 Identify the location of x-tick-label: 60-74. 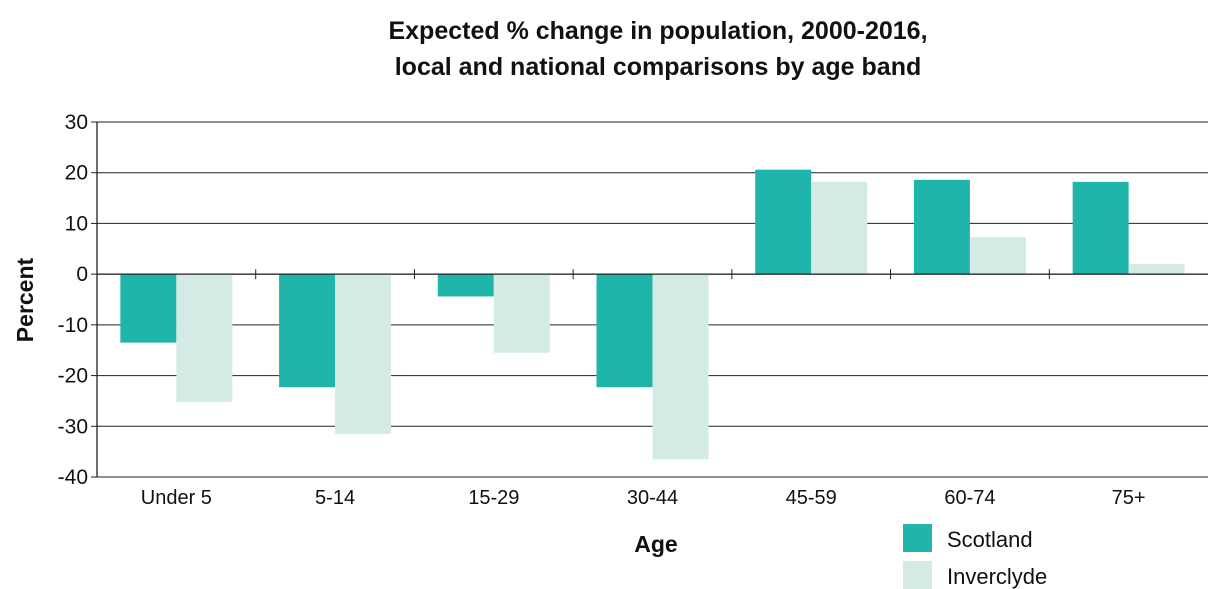
(969, 498).